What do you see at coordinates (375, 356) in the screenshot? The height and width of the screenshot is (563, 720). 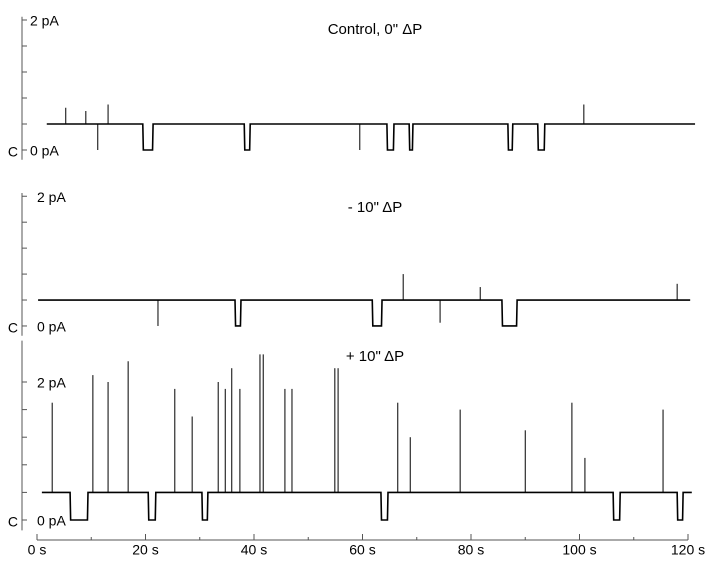 I see `panel-title: + 10" ΔP` at bounding box center [375, 356].